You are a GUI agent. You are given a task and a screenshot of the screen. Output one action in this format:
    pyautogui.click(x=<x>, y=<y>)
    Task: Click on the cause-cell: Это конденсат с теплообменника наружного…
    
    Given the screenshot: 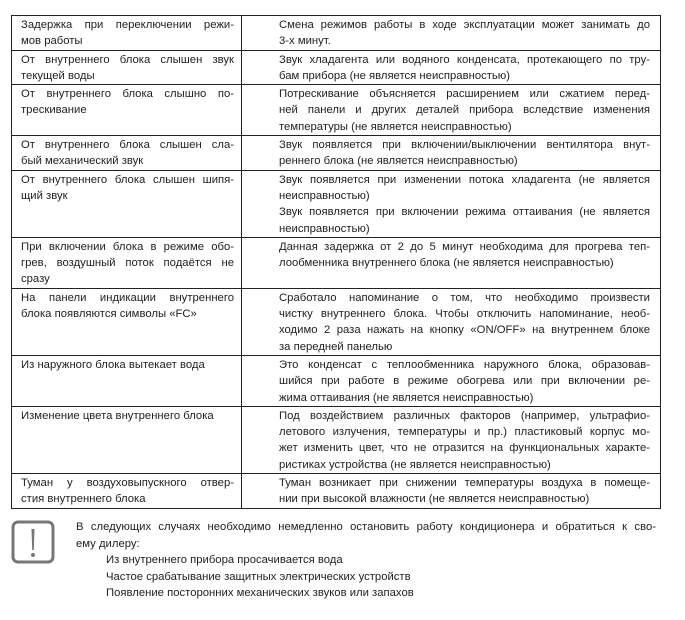 What is the action you would take?
    pyautogui.click(x=451, y=380)
    